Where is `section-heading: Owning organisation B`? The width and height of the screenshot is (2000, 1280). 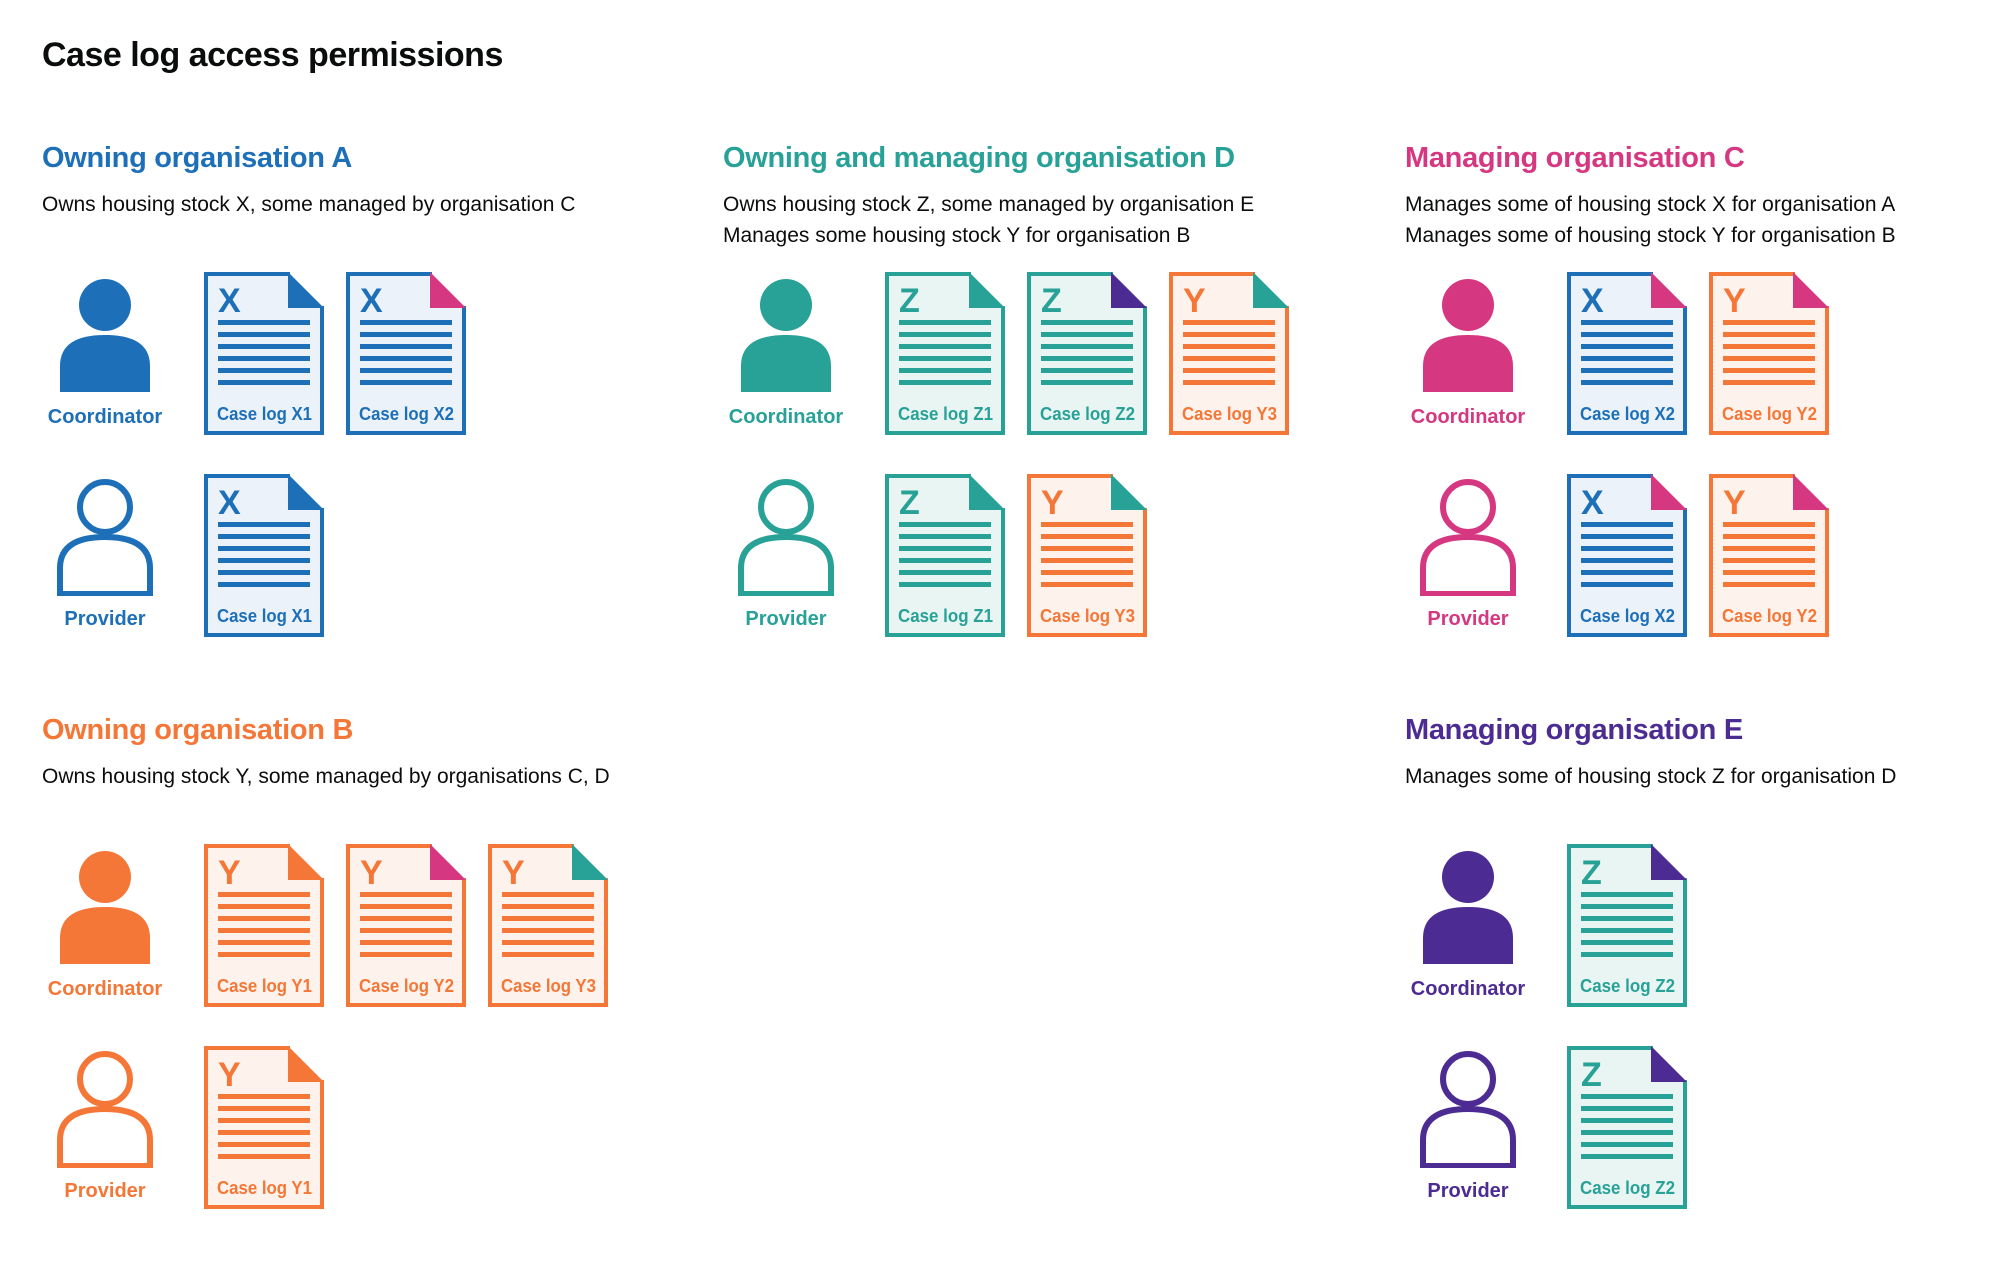 section-heading: Owning organisation B is located at coordinates (198, 730).